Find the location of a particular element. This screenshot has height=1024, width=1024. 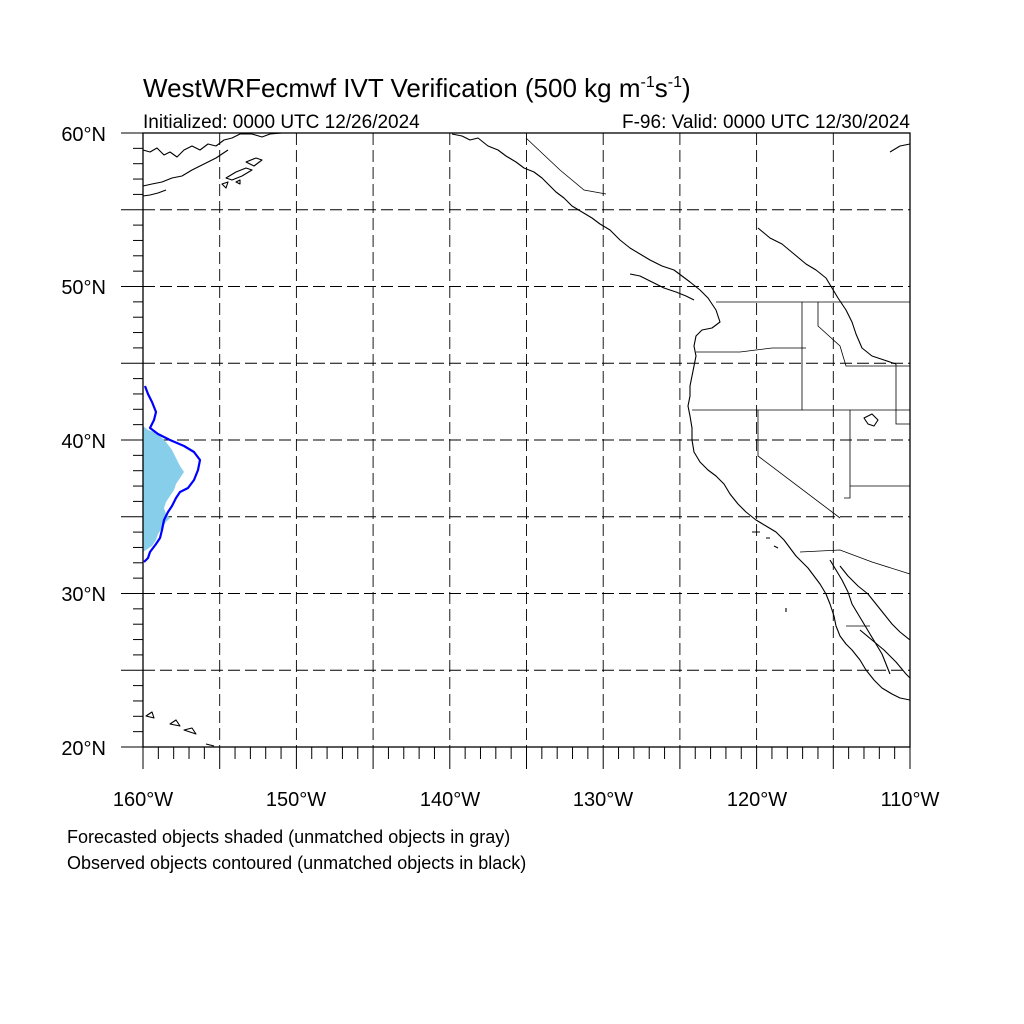

aleutian-coast is located at coordinates (154, 193).